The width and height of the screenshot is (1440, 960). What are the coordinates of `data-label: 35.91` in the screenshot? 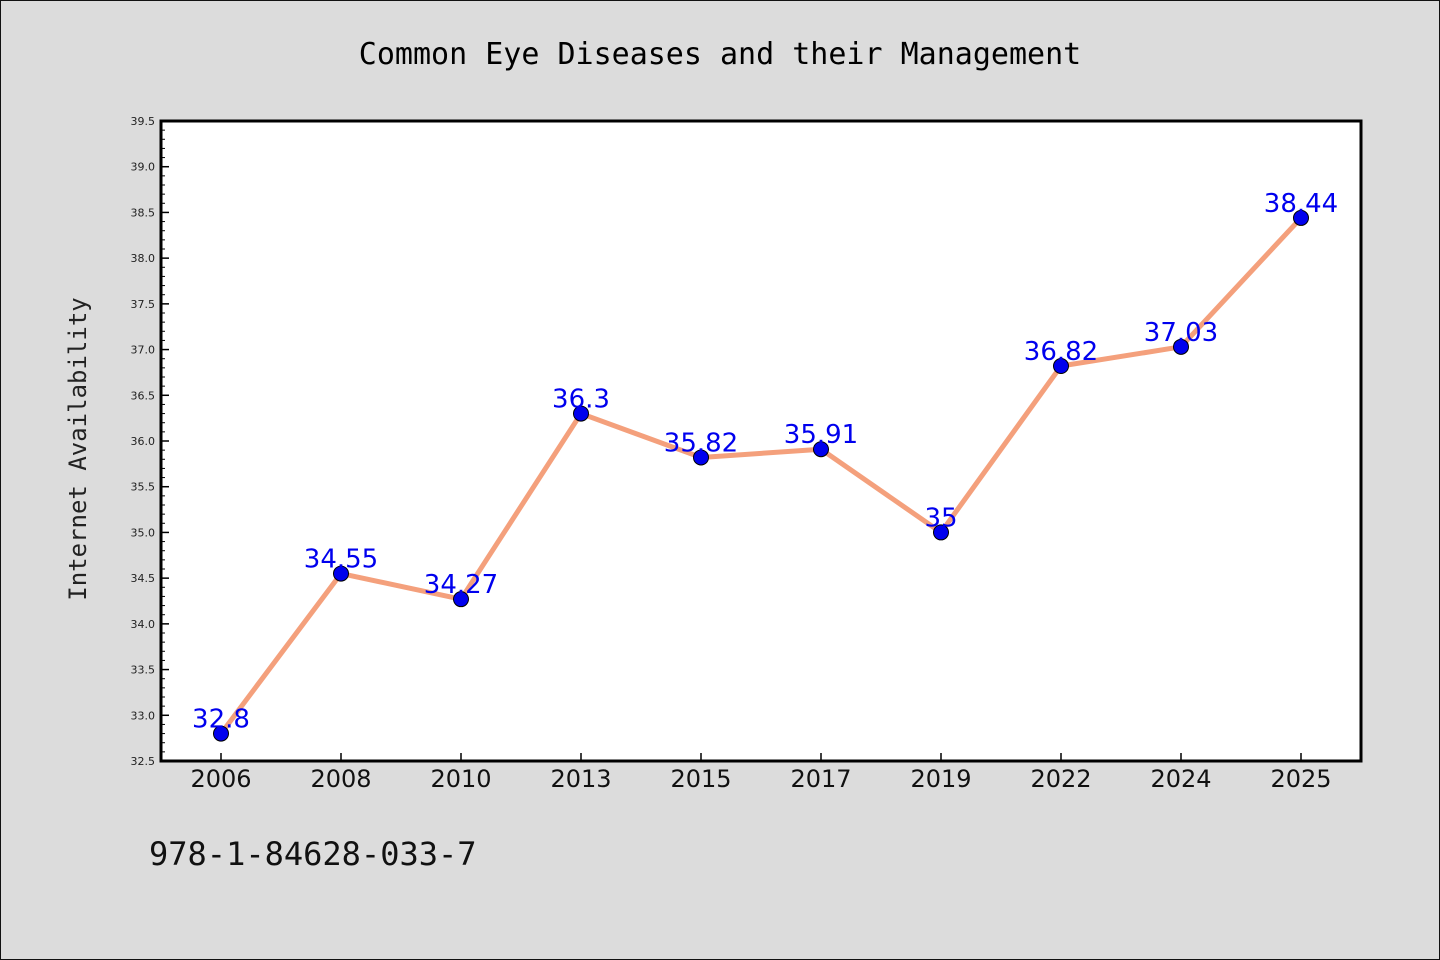 It's located at (821, 435).